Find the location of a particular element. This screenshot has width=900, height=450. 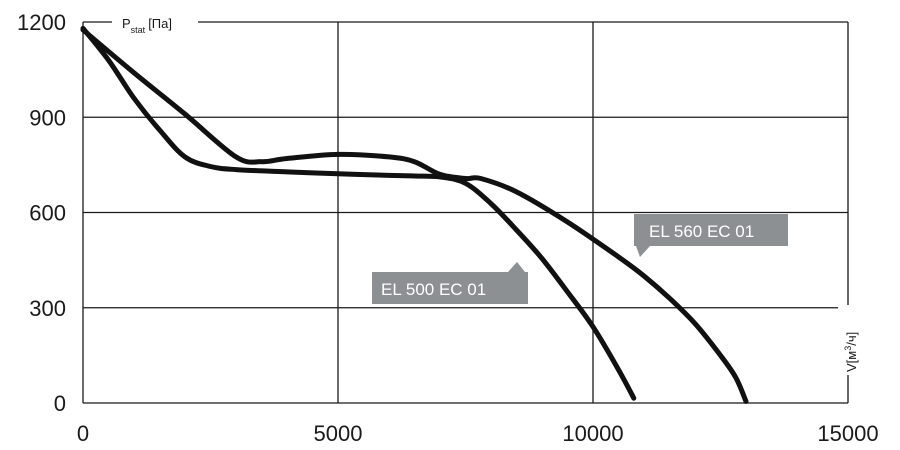

y-axis-label-bg is located at coordinates (155, 23).